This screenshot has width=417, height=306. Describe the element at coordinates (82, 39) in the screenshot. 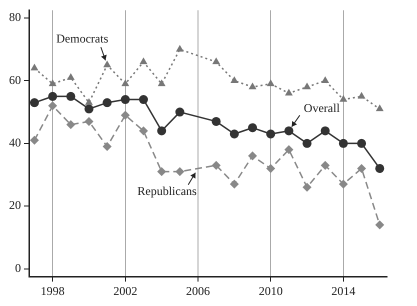

I see `annotation: Democrats` at that location.